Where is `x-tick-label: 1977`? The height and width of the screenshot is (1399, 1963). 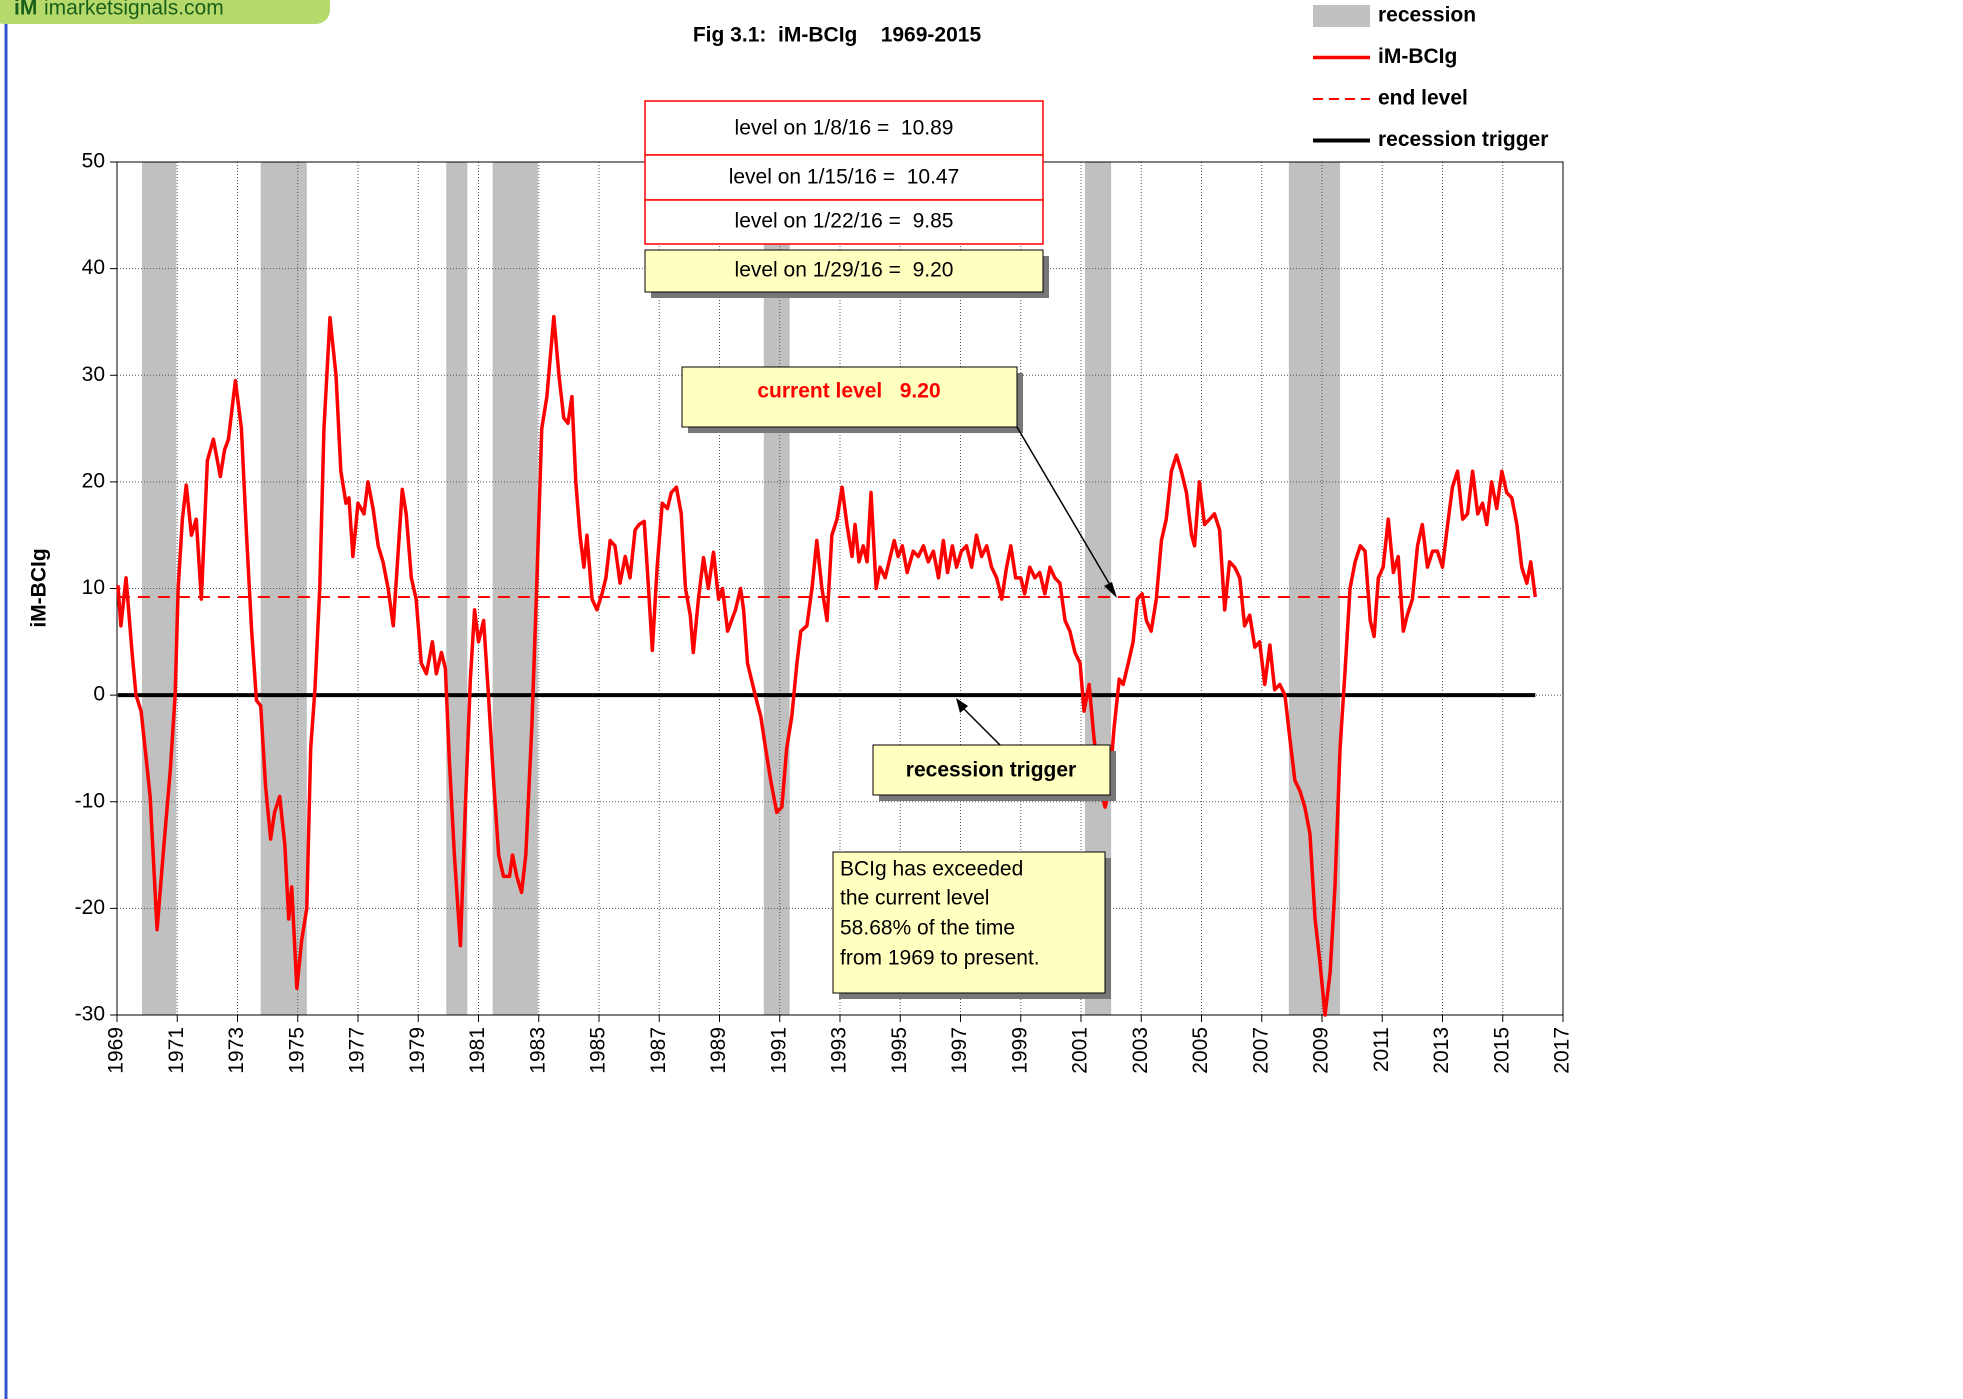
x-tick-label: 1977 is located at coordinates (357, 1050).